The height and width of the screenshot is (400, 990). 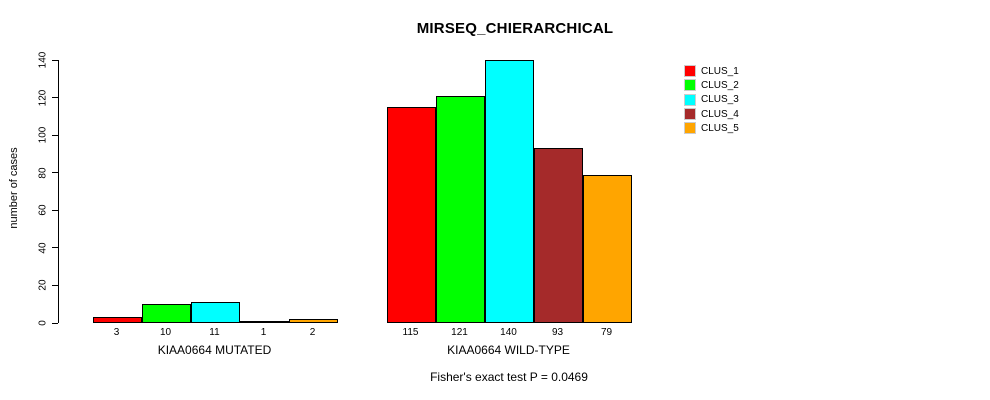 I want to click on legend-item: CLUS_4, so click(x=711, y=114).